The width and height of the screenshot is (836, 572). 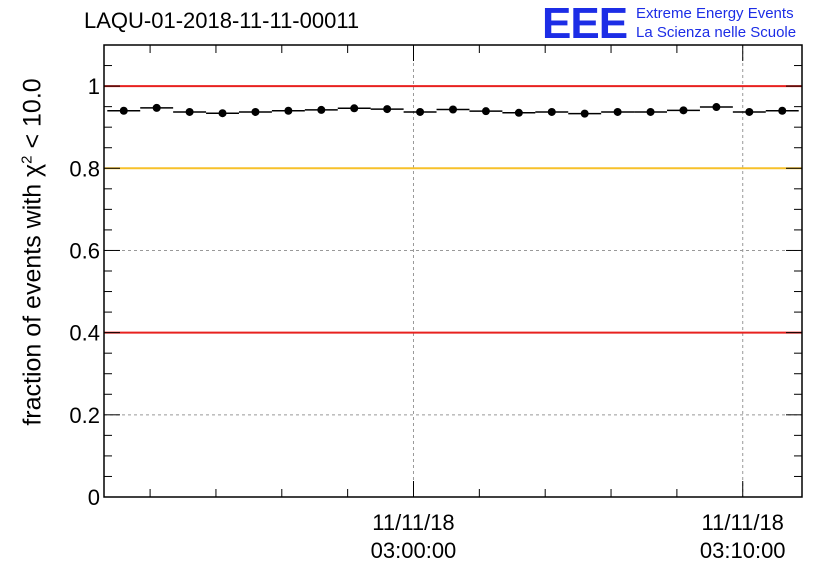 What do you see at coordinates (84, 168) in the screenshot?
I see `y-tick-label: 0.8` at bounding box center [84, 168].